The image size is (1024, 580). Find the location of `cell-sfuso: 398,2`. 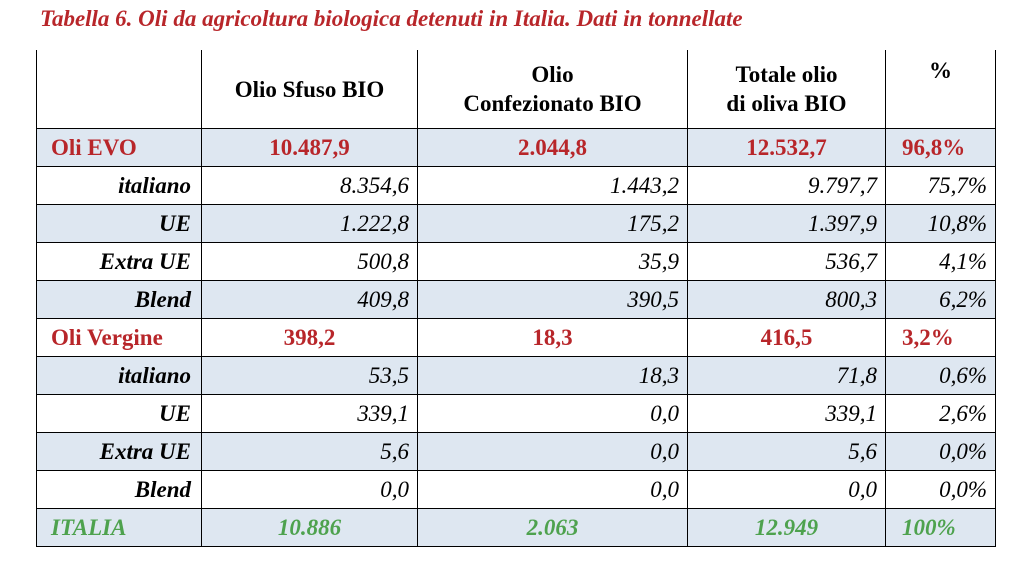

cell-sfuso: 398,2 is located at coordinates (309, 337).